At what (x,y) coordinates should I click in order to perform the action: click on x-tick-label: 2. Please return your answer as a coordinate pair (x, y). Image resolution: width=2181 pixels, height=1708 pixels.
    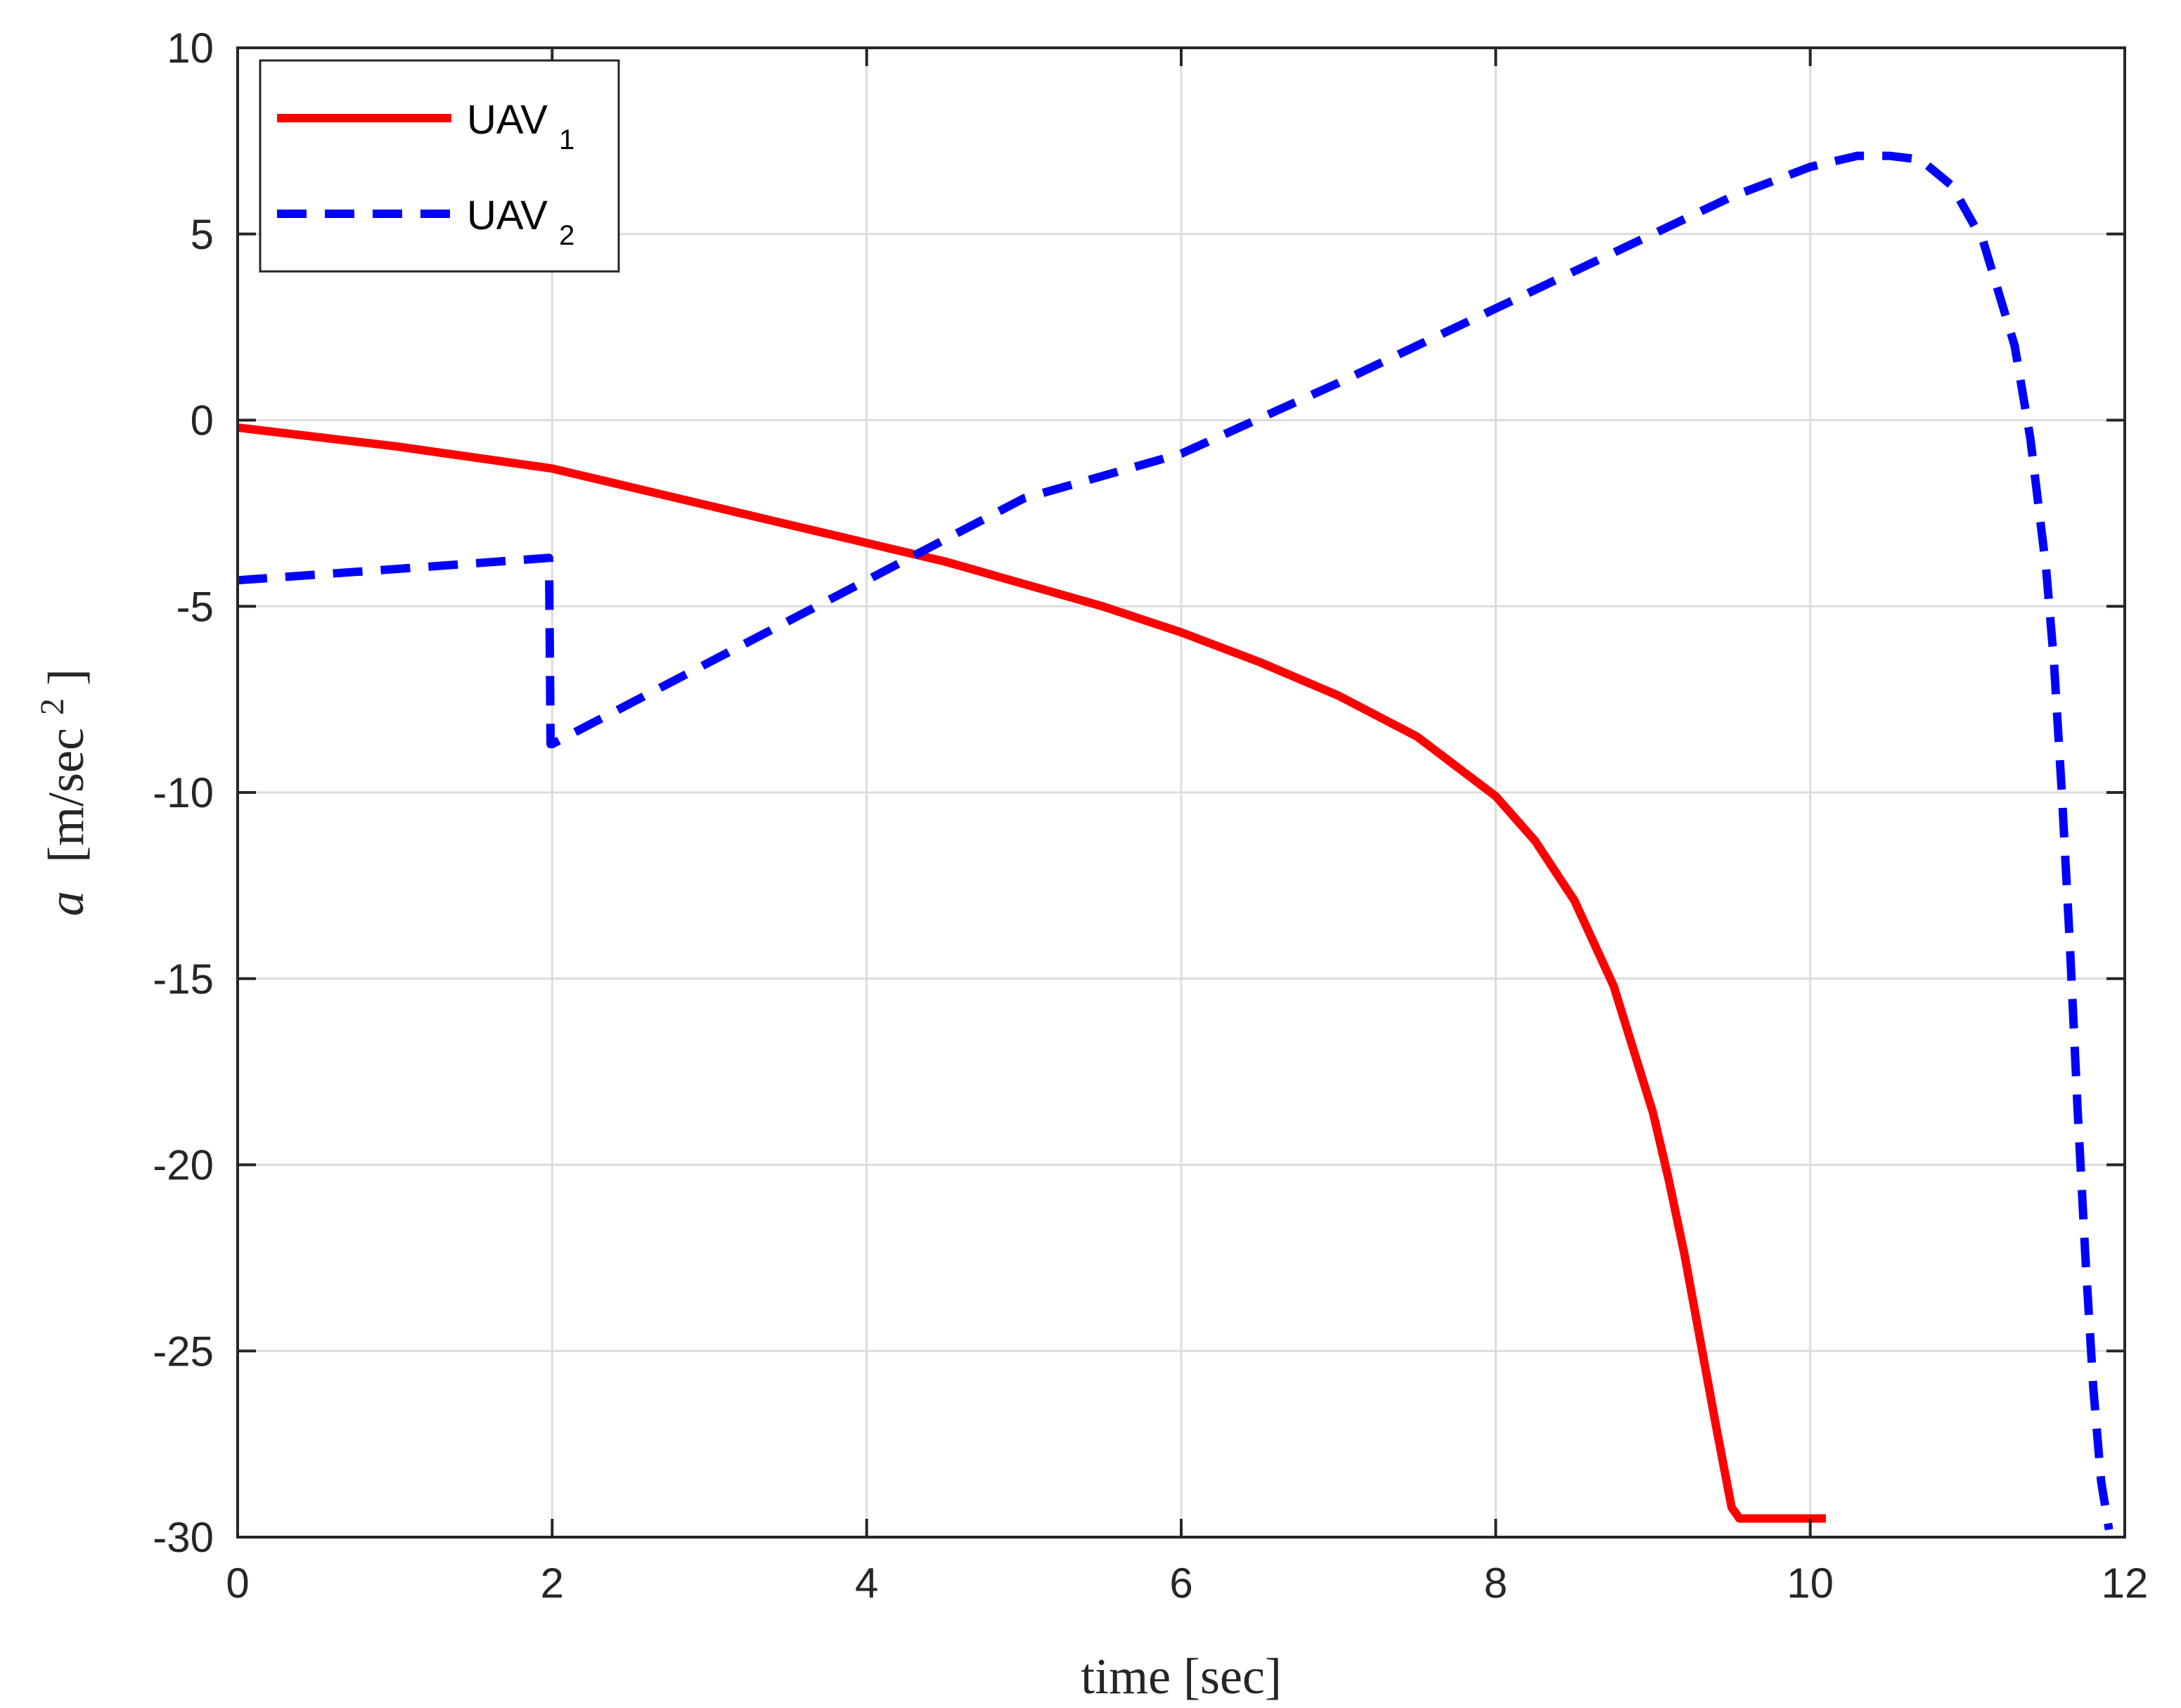
    Looking at the image, I should click on (552, 1584).